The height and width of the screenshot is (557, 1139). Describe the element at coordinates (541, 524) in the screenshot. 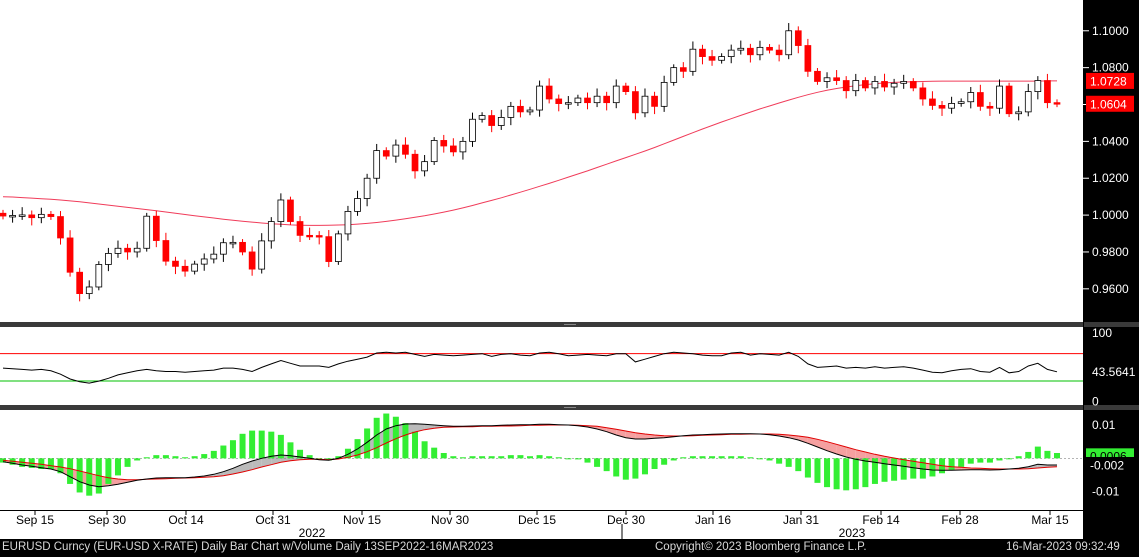

I see `x-axis-strip` at that location.